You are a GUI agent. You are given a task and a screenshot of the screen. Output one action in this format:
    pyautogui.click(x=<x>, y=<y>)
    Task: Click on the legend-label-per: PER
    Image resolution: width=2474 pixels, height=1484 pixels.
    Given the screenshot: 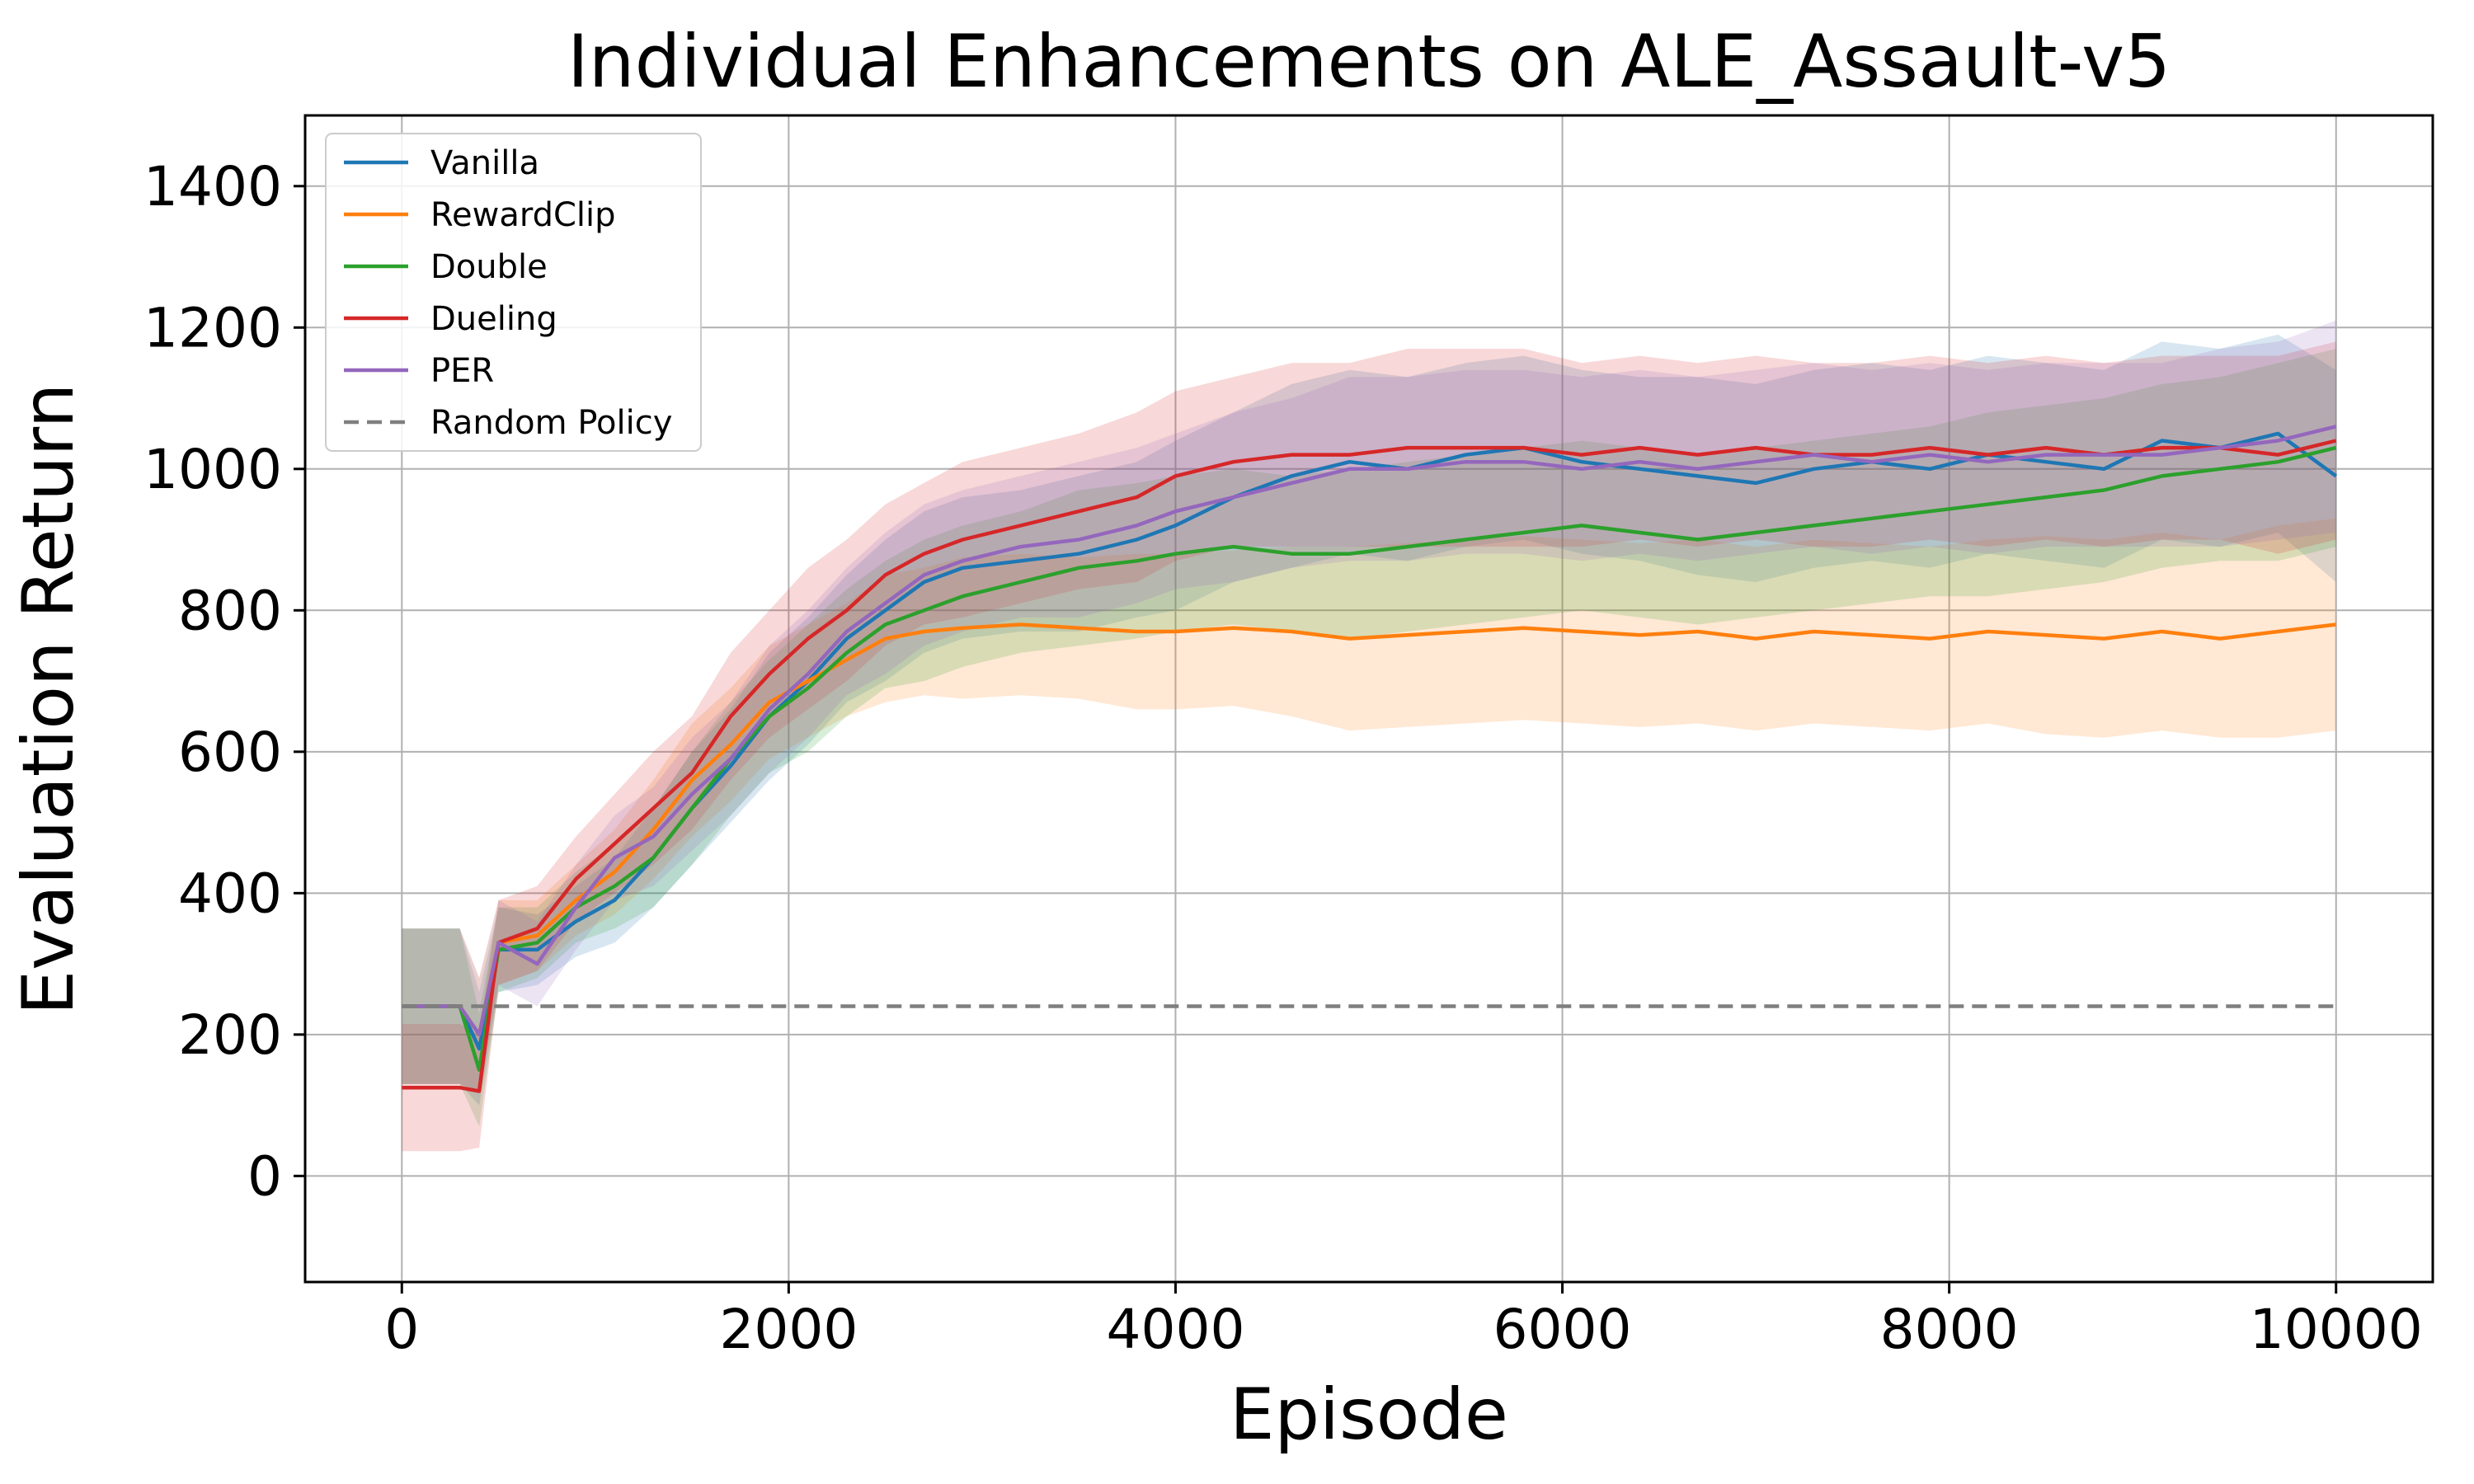 What is the action you would take?
    pyautogui.click(x=462, y=371)
    